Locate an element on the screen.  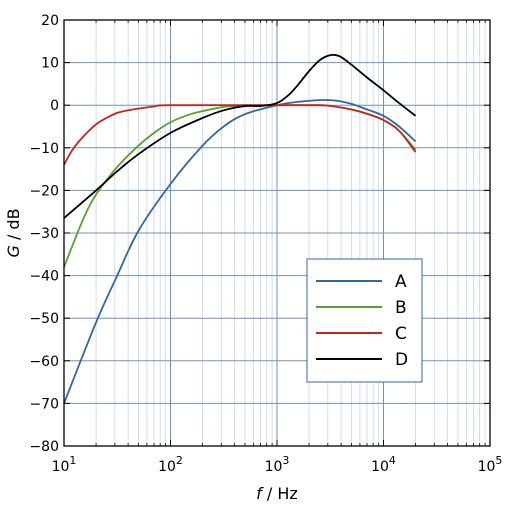
y-tick-label: −70 is located at coordinates (44, 404).